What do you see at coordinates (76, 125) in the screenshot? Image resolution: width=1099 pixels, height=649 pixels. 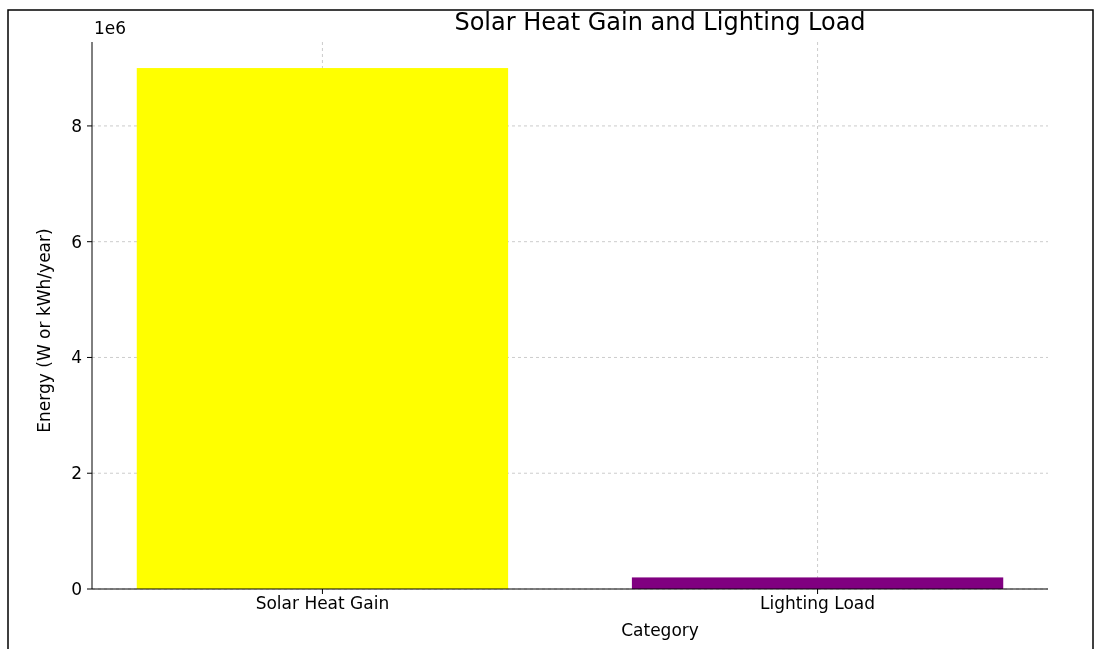 I see `y-tick-label: 8` at bounding box center [76, 125].